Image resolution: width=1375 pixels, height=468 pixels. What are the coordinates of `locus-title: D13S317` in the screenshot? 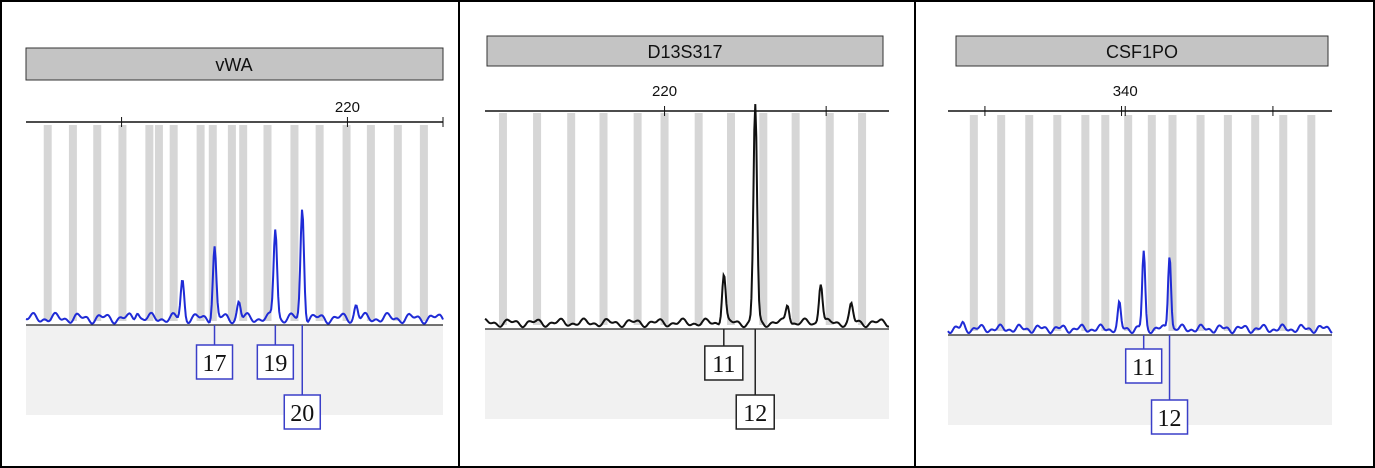 It's located at (684, 52).